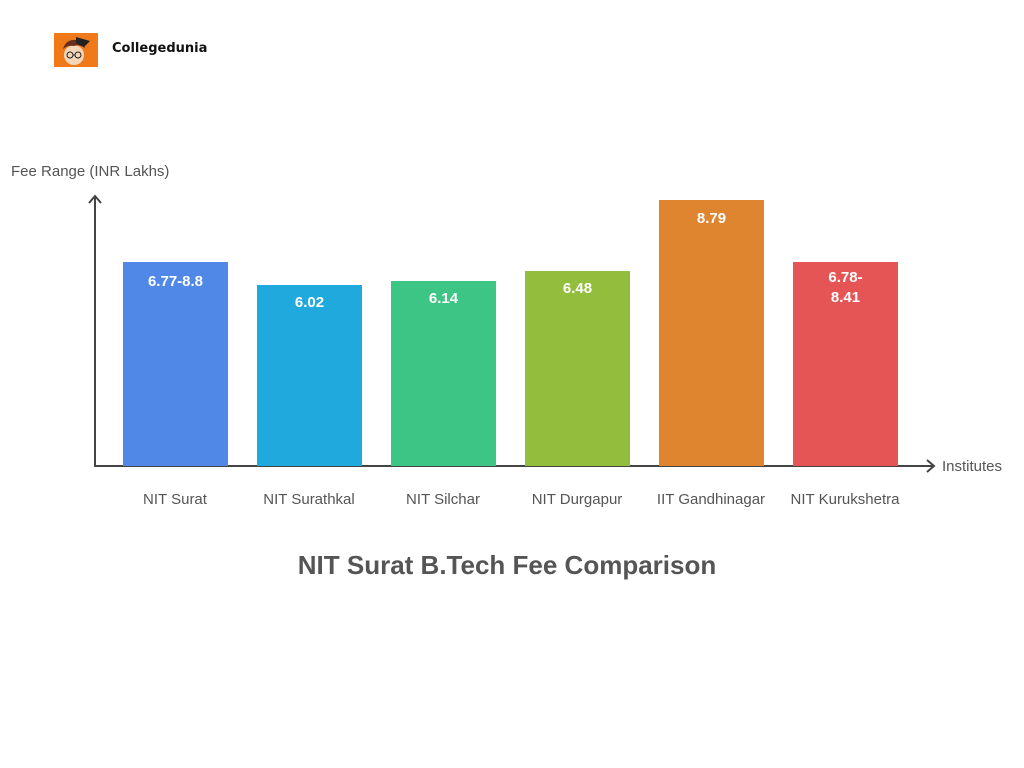 The width and height of the screenshot is (1024, 768). What do you see at coordinates (845, 364) in the screenshot?
I see `bar-nit-kurukshetra: 6.78- 8.41` at bounding box center [845, 364].